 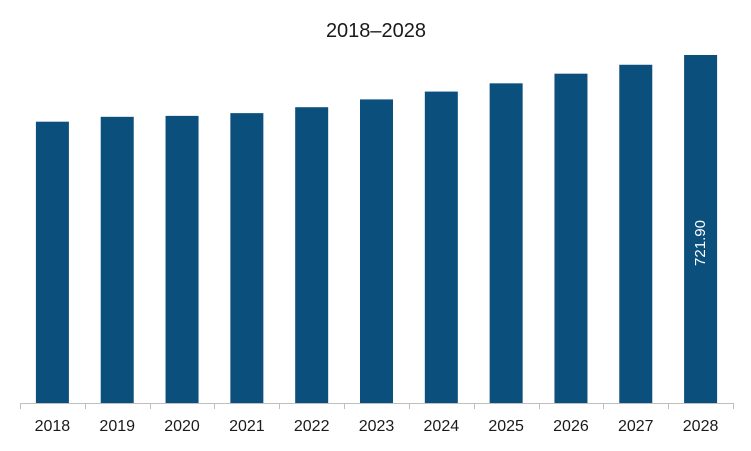 I want to click on x-tick-label-2027: 2027, so click(x=636, y=426).